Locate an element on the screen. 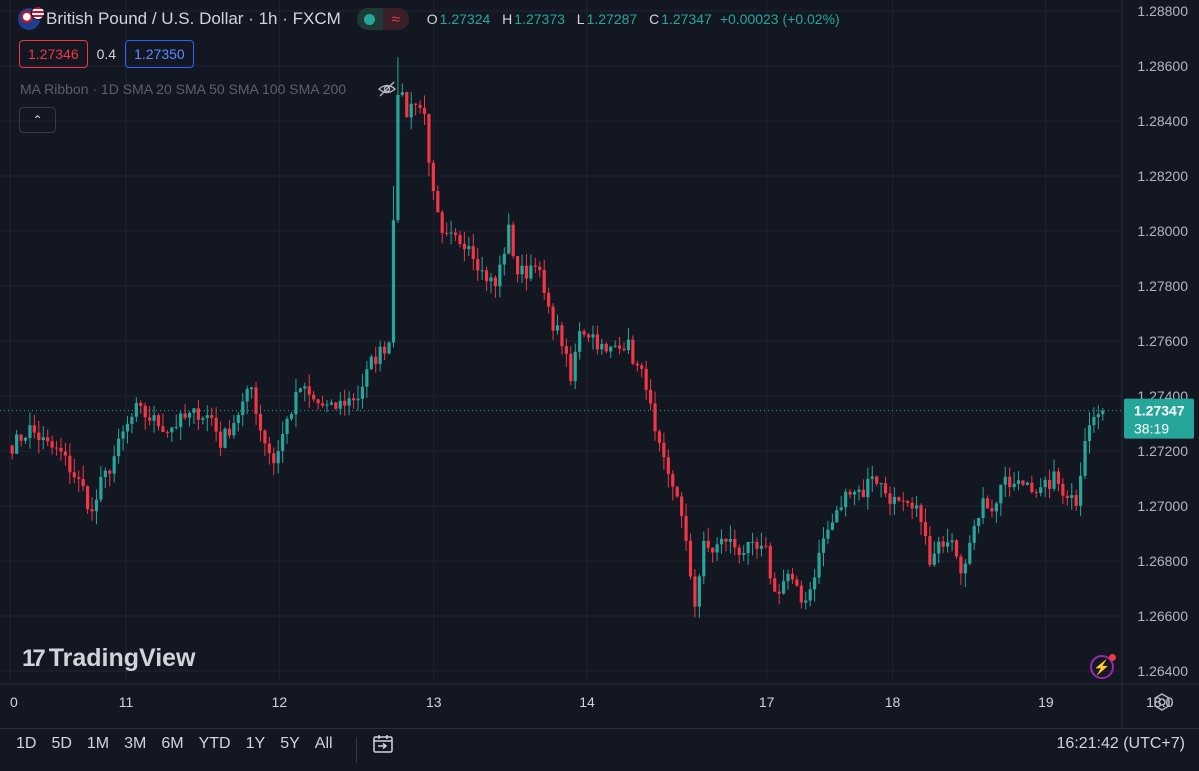 The image size is (1199, 771). hide-eye-icon is located at coordinates (387, 89).